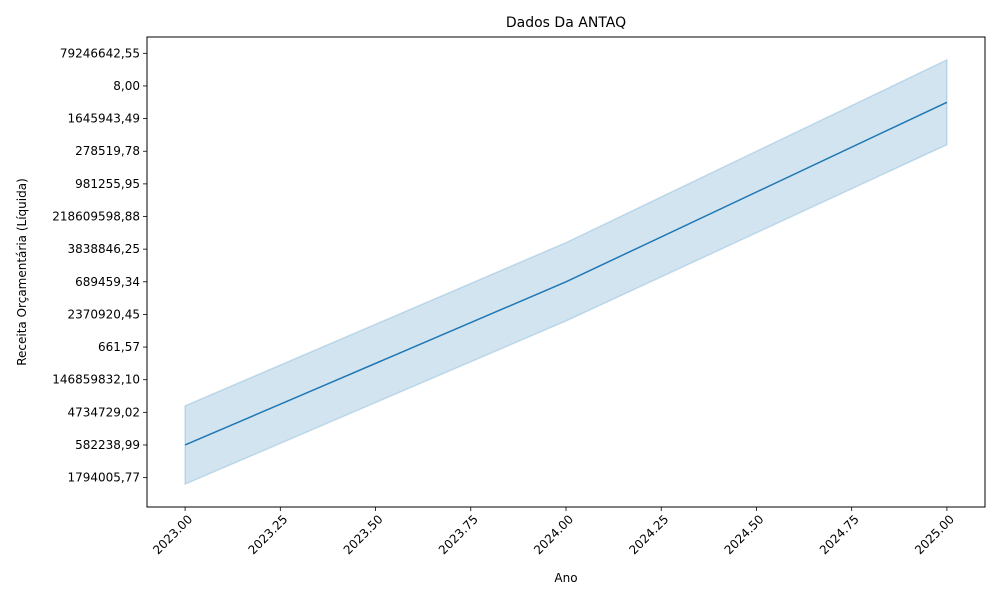  I want to click on y-tick-label: 1794005,77, so click(103, 478).